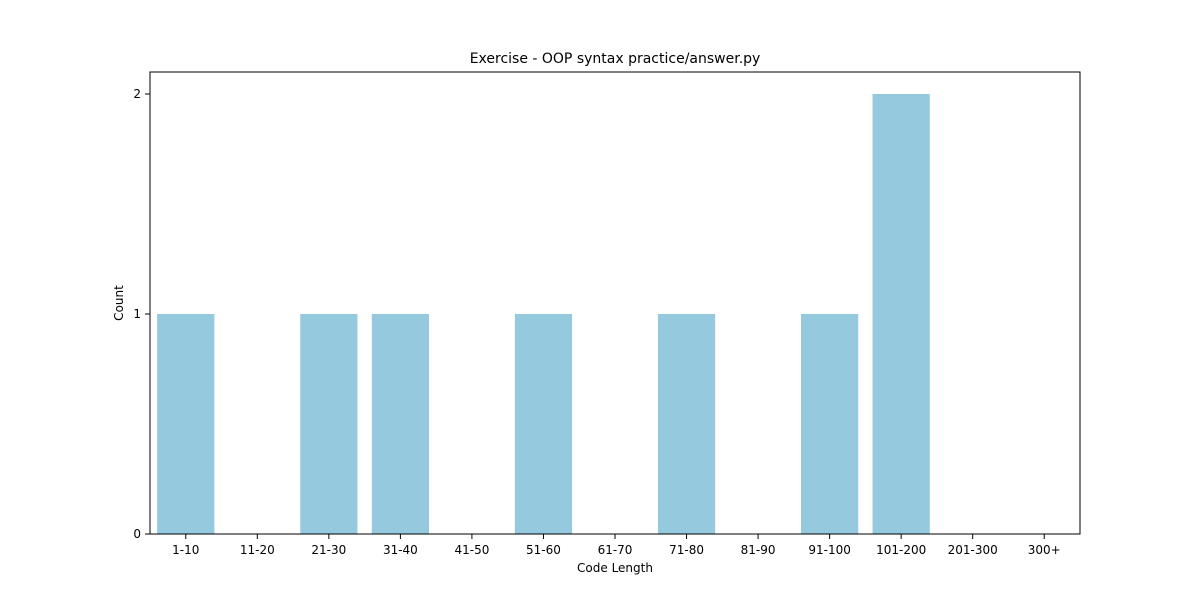  Describe the element at coordinates (185, 550) in the screenshot. I see `x-tick-label: 1-10` at that location.